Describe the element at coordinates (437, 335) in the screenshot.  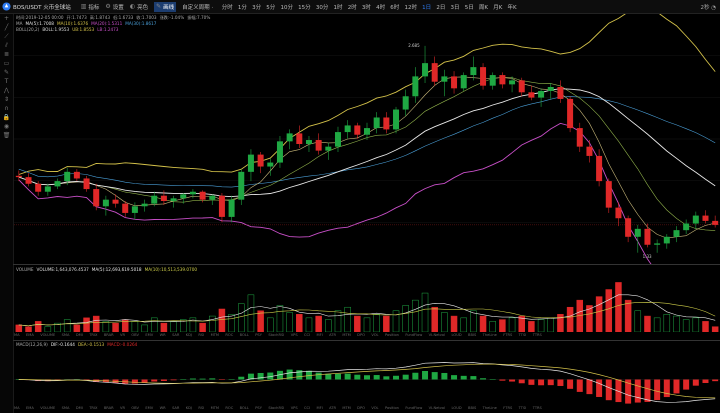
I see `axis-label: VI-Netvol` at that location.